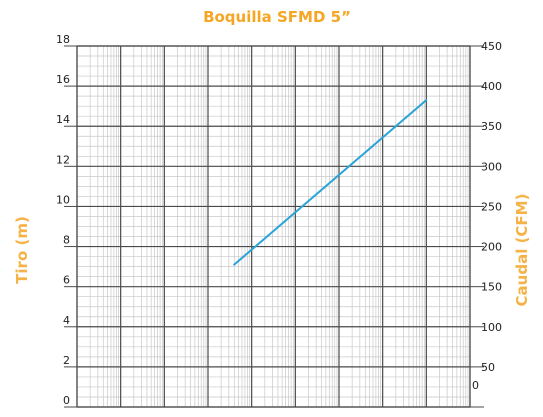 The height and width of the screenshot is (417, 543). What do you see at coordinates (63, 39) in the screenshot?
I see `y-tick-label: 18` at bounding box center [63, 39].